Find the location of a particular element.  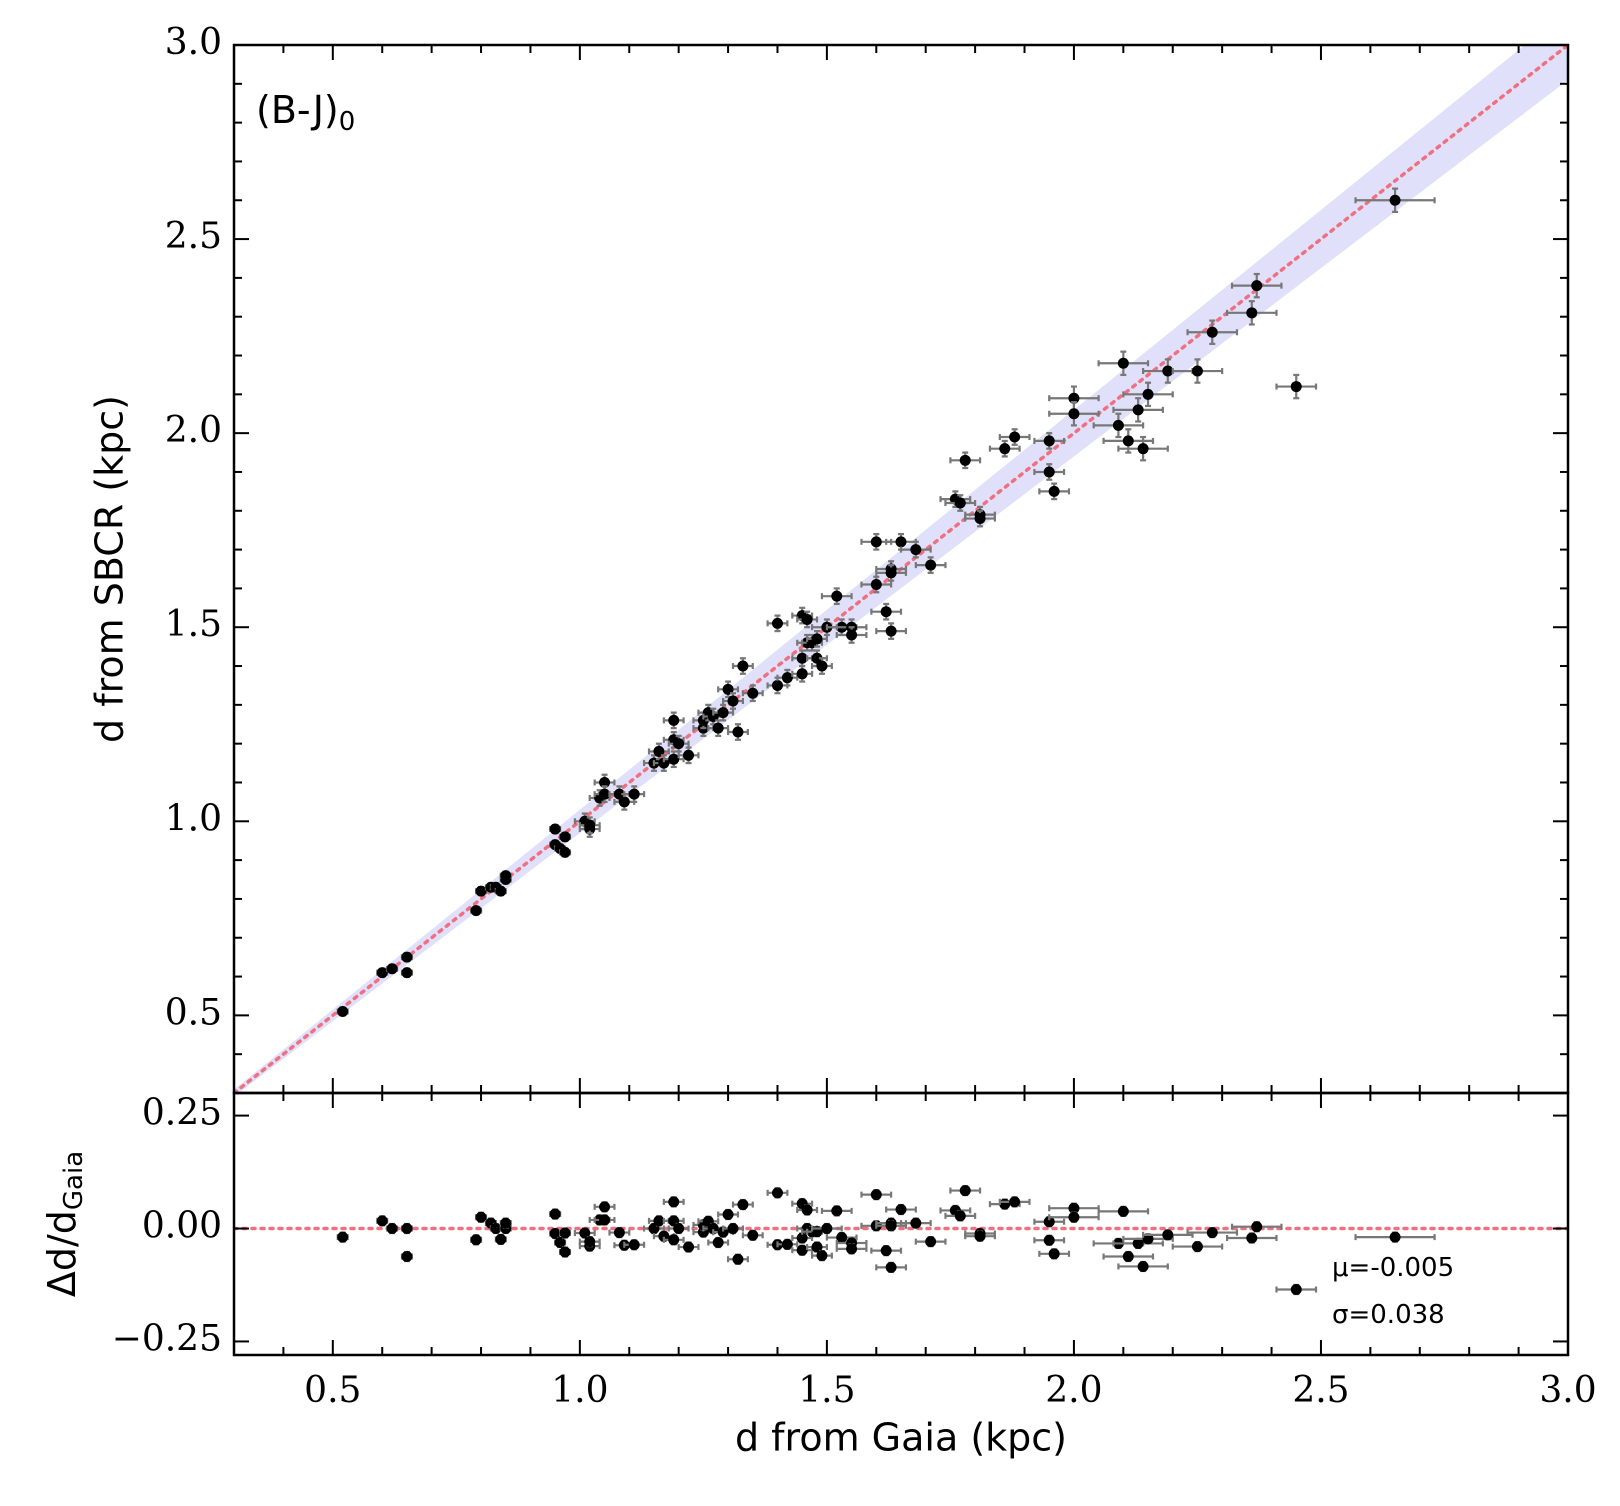

stat-value: -0.005 is located at coordinates (1412, 1268).